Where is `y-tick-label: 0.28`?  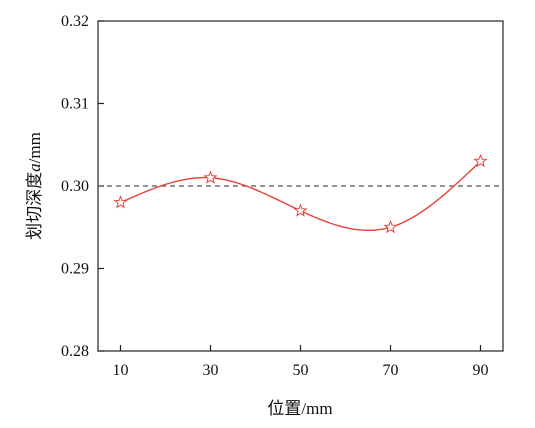
y-tick-label: 0.28 is located at coordinates (75, 351).